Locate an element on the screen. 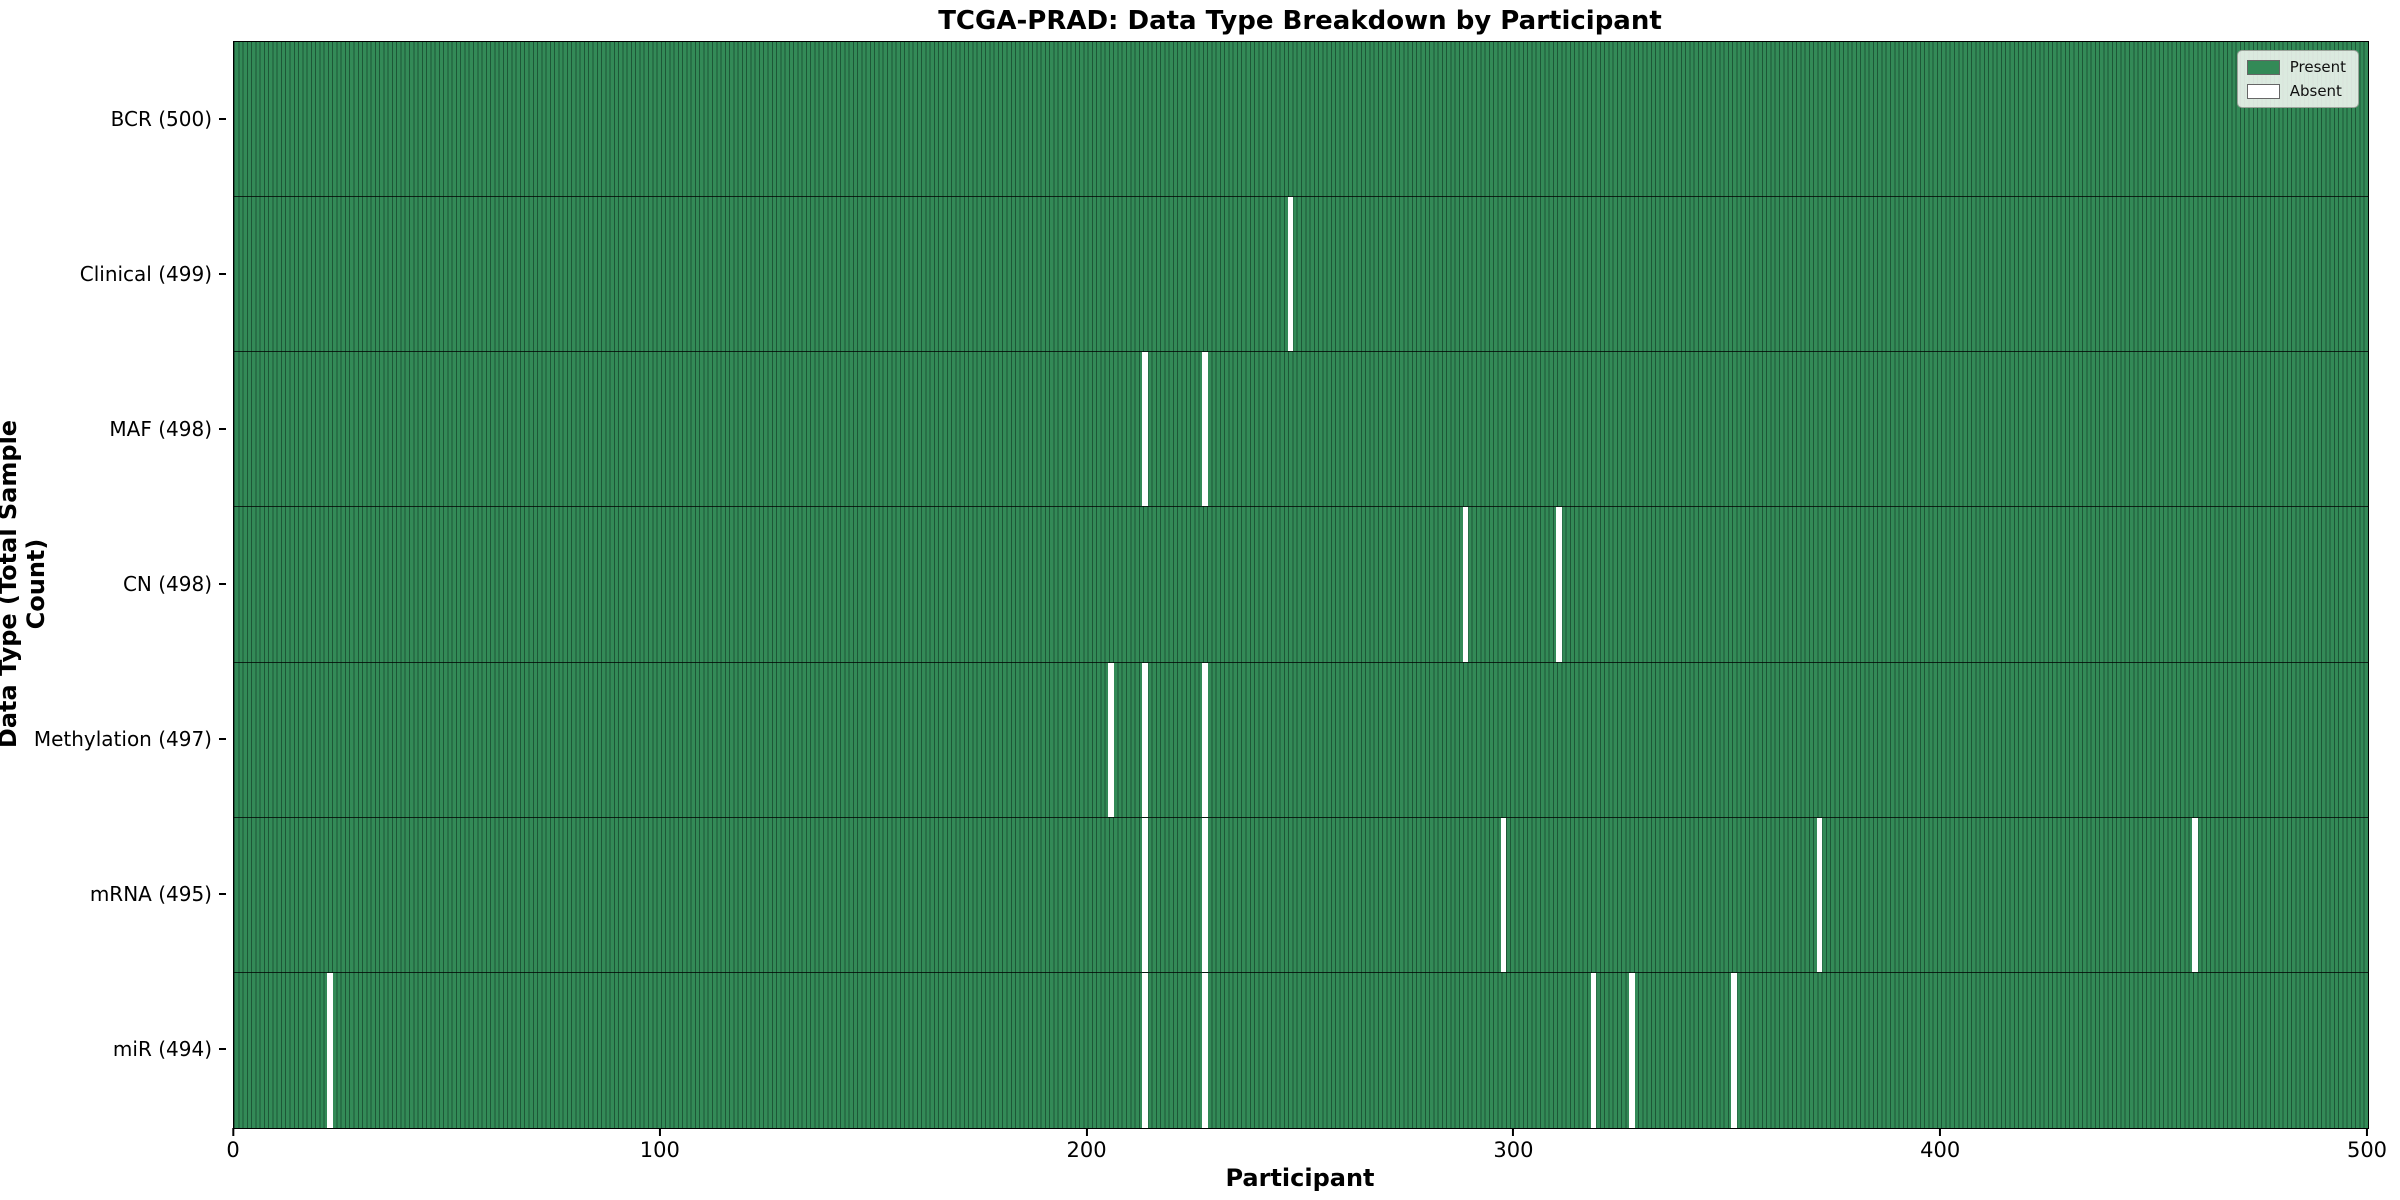 The image size is (2400, 1200). x-tick: 400 is located at coordinates (1940, 1145).